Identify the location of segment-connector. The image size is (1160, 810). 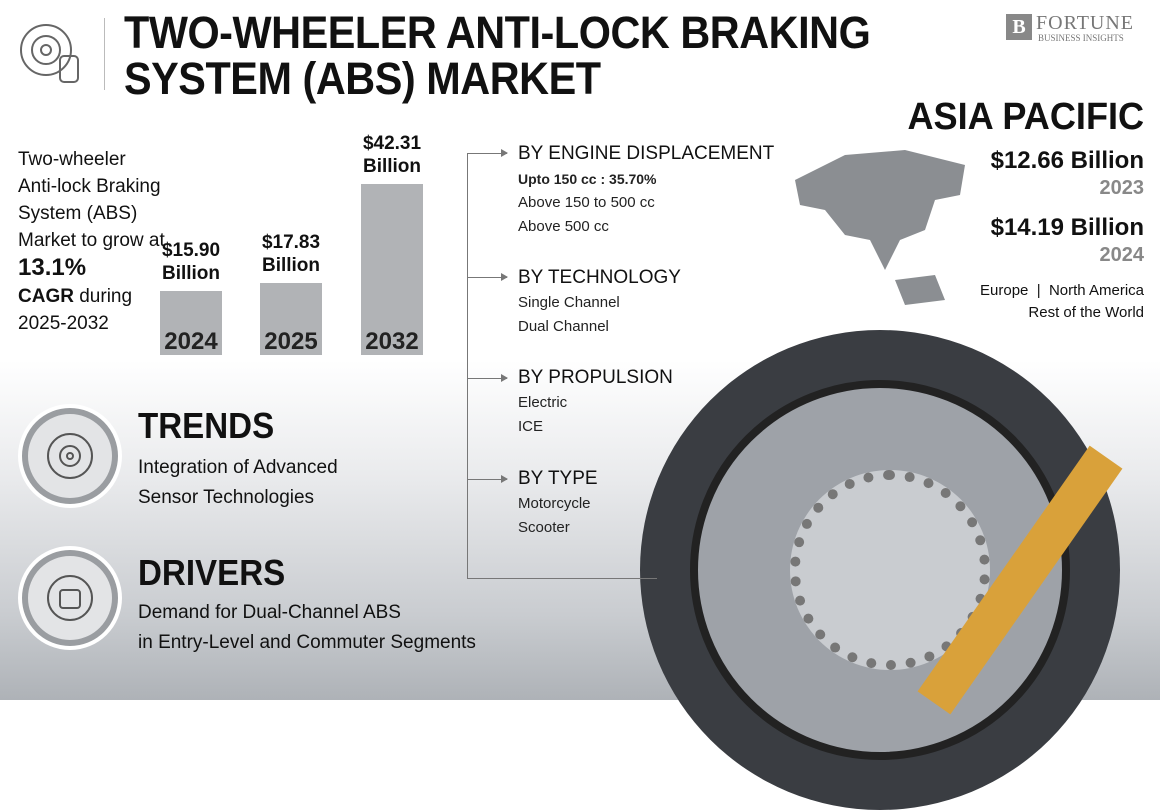
(467, 365).